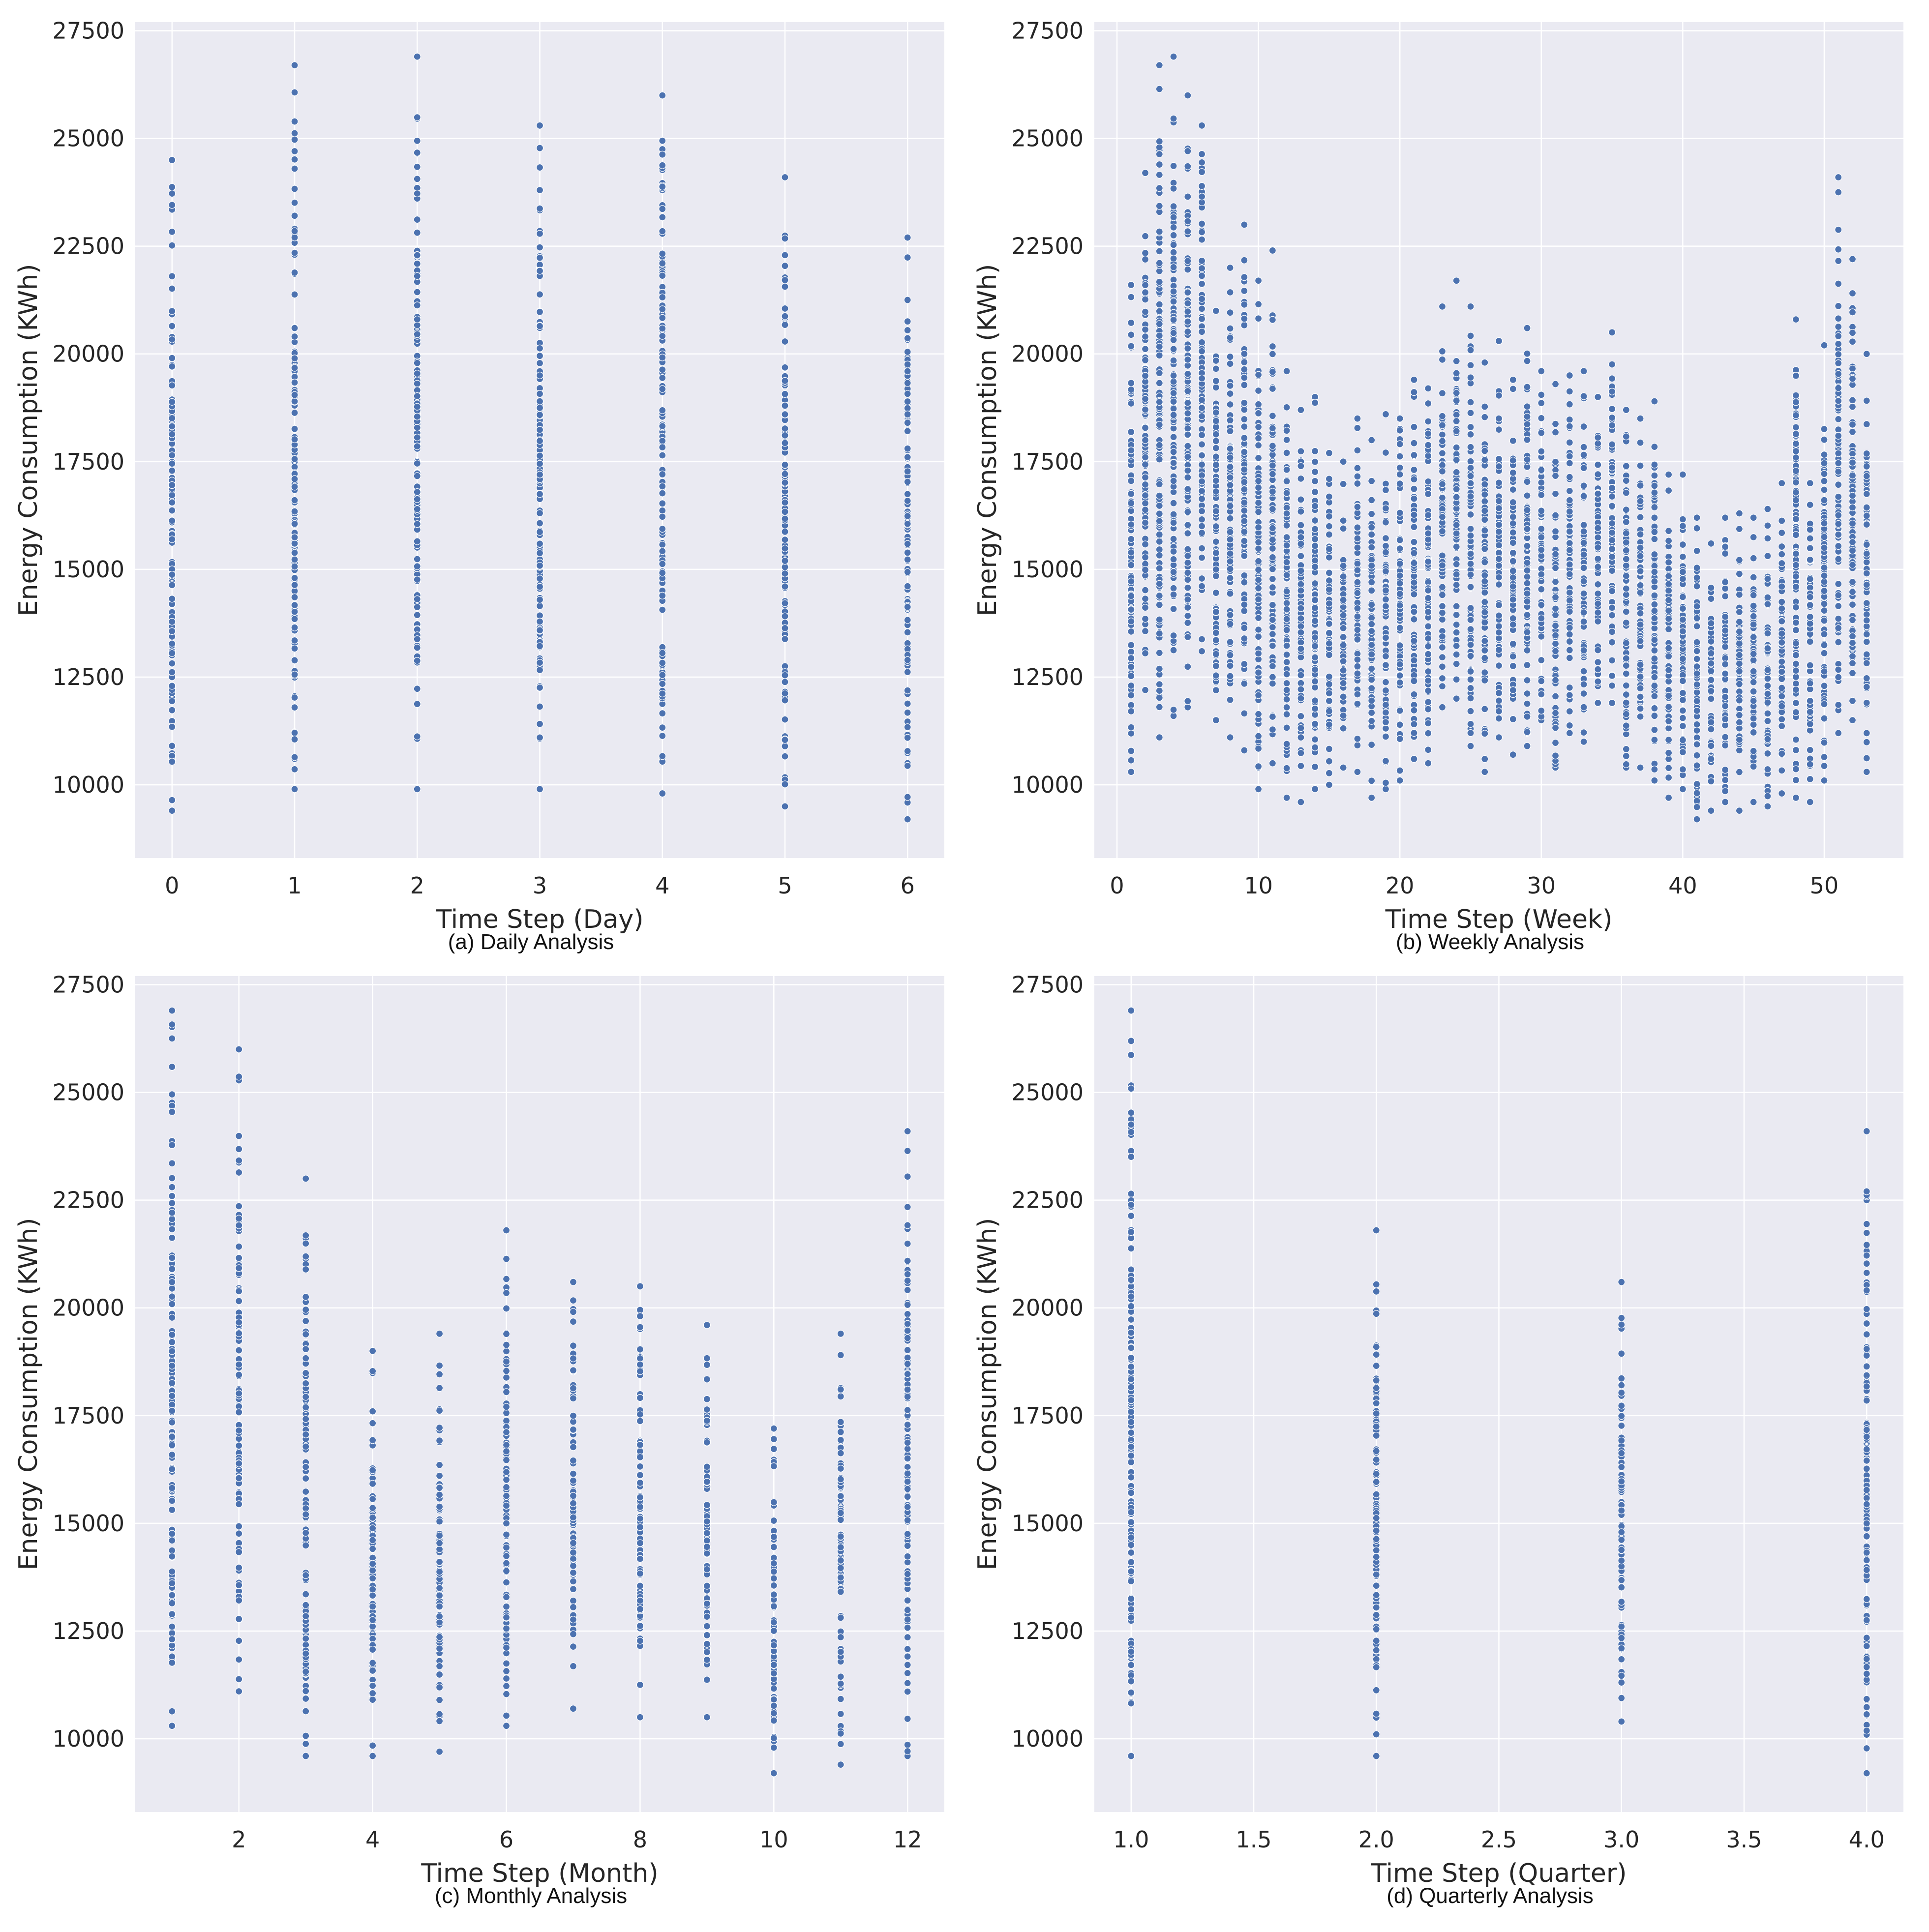 The width and height of the screenshot is (1929, 1932). What do you see at coordinates (88, 246) in the screenshot?
I see `y-tick-label: 22500` at bounding box center [88, 246].